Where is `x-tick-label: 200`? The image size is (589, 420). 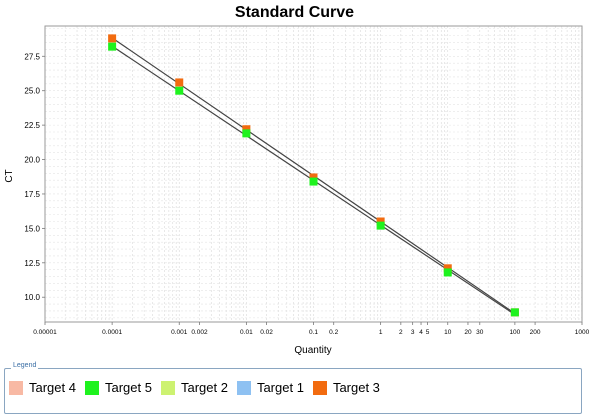 x-tick-label: 200 is located at coordinates (535, 332).